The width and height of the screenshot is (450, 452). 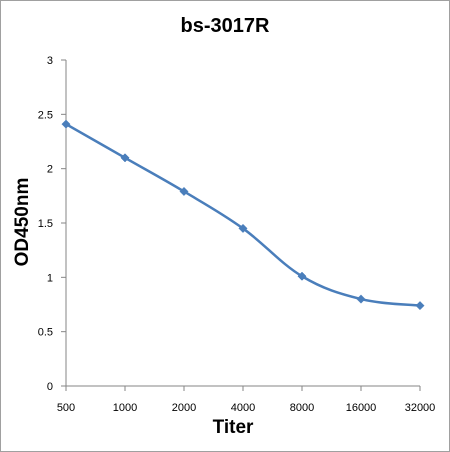 I want to click on y-tick-label: 0.5, so click(x=45, y=333).